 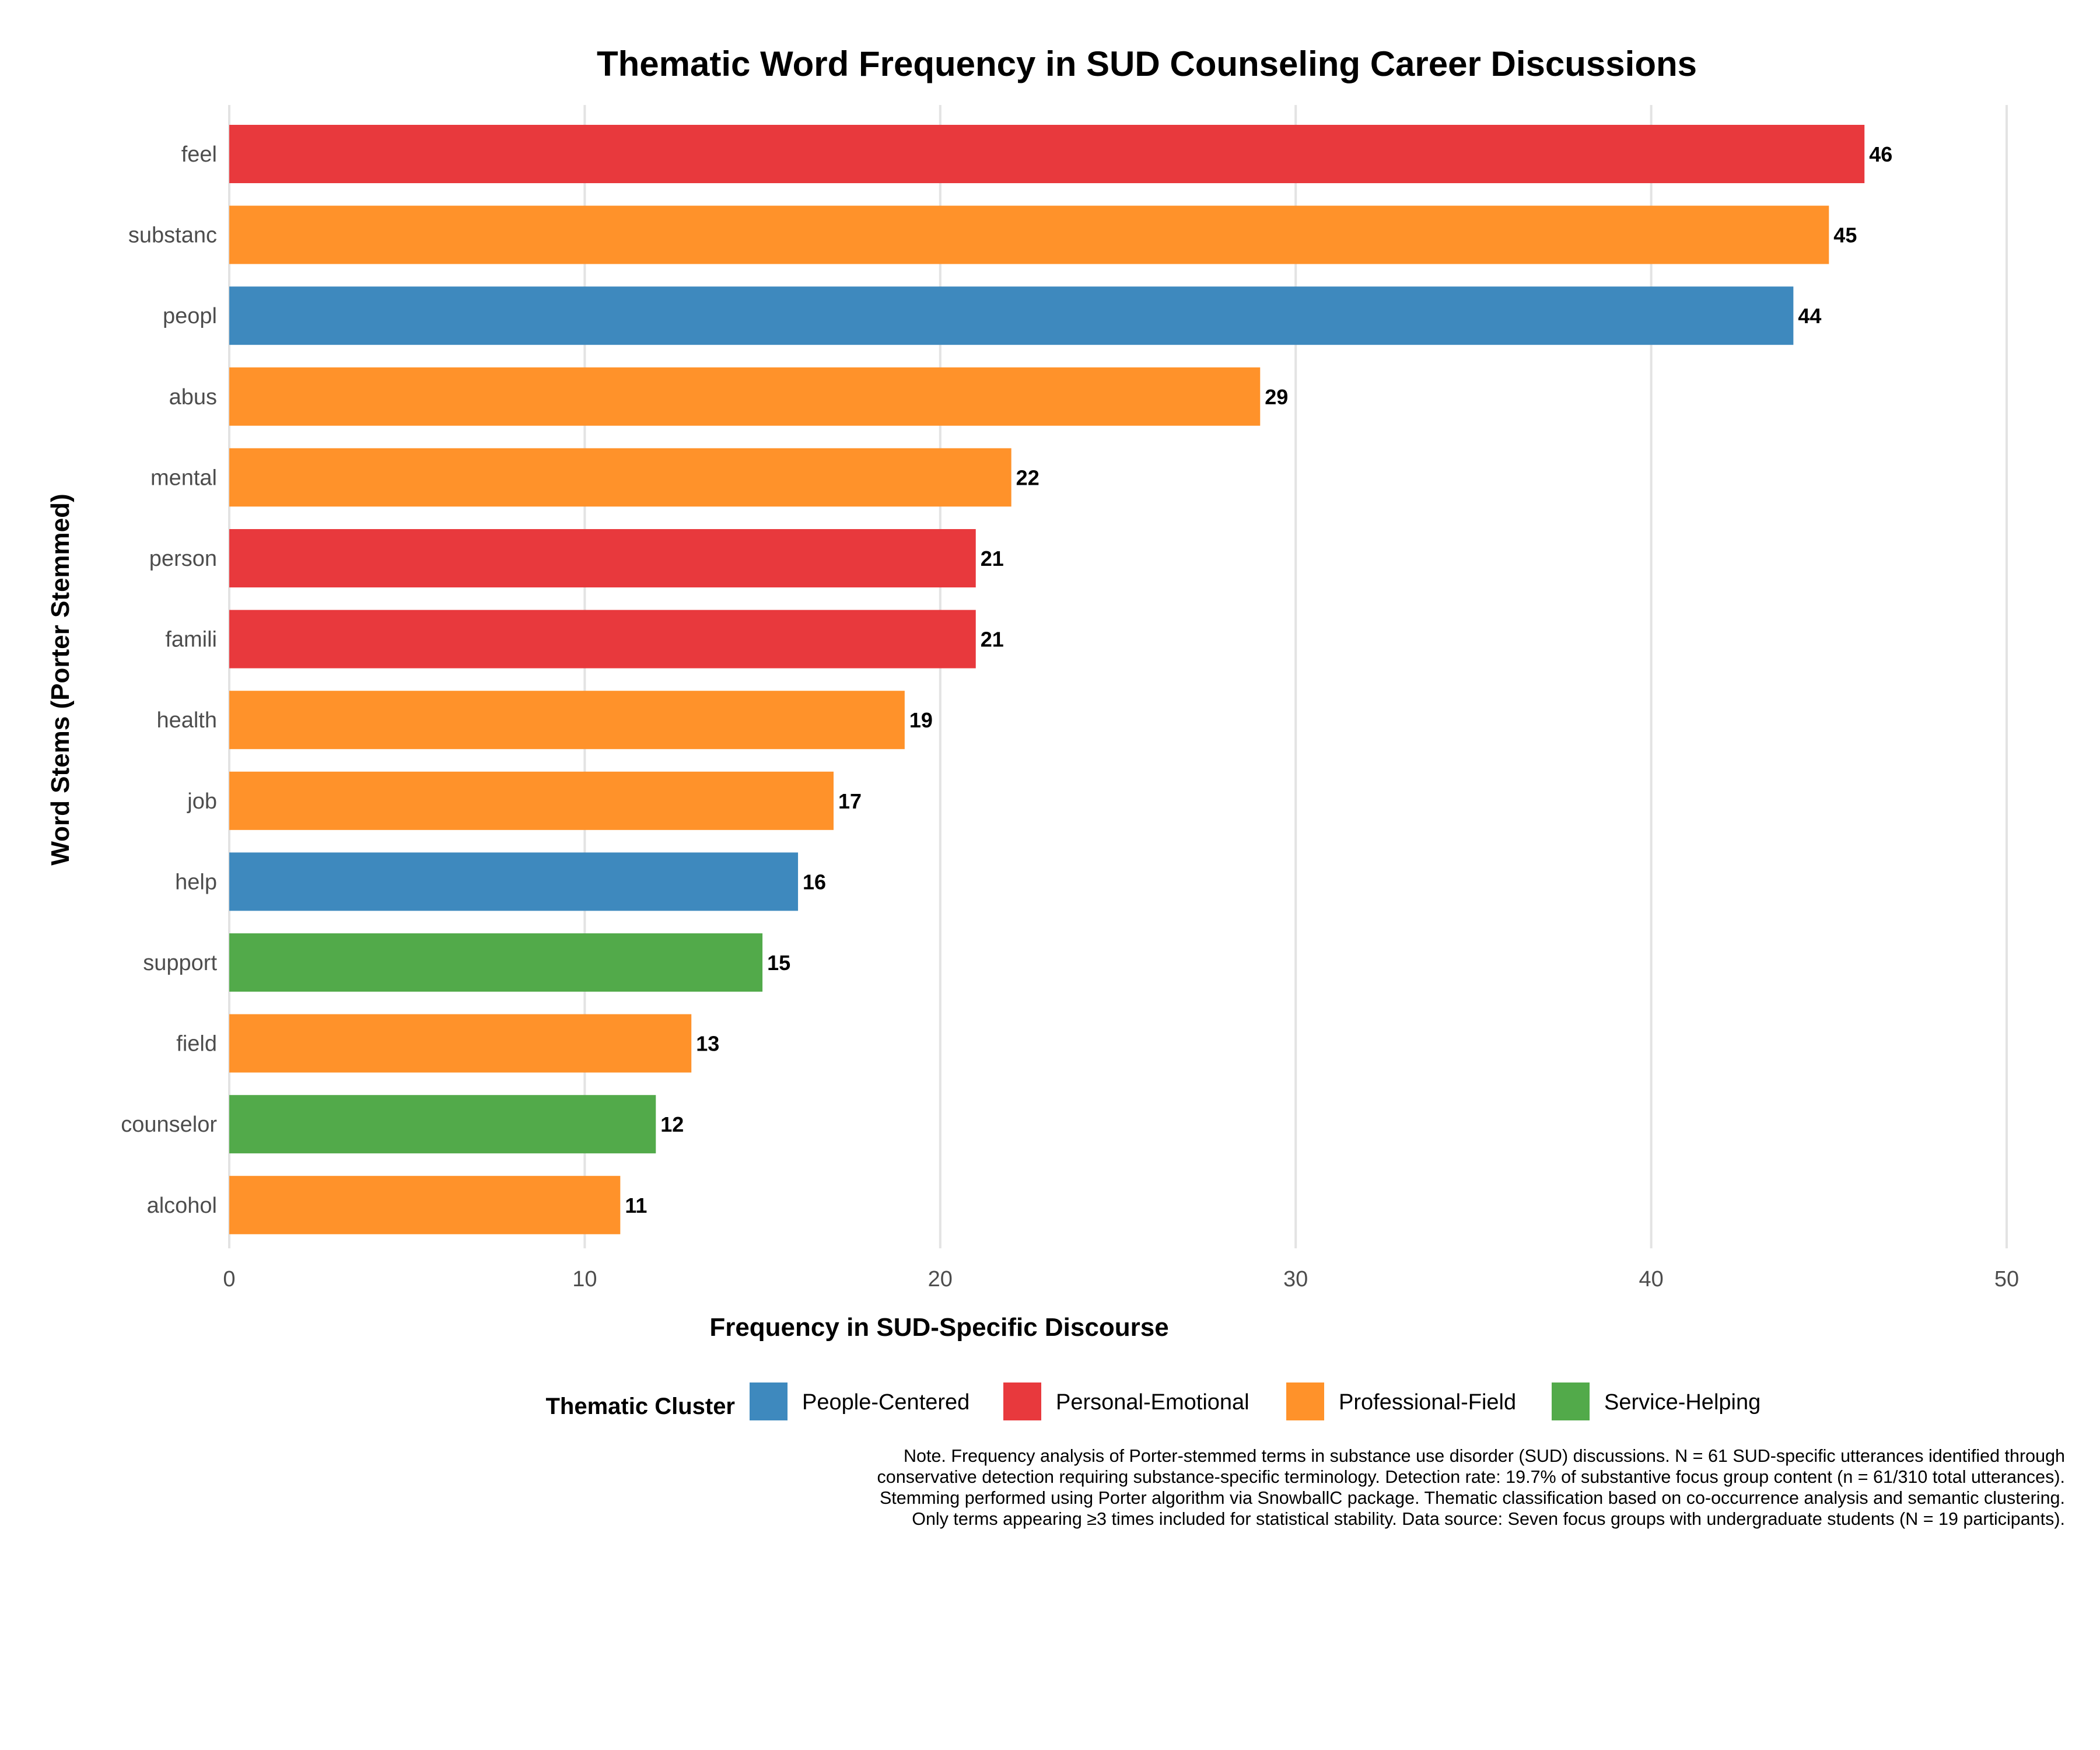 What do you see at coordinates (496, 963) in the screenshot?
I see `bar-support` at bounding box center [496, 963].